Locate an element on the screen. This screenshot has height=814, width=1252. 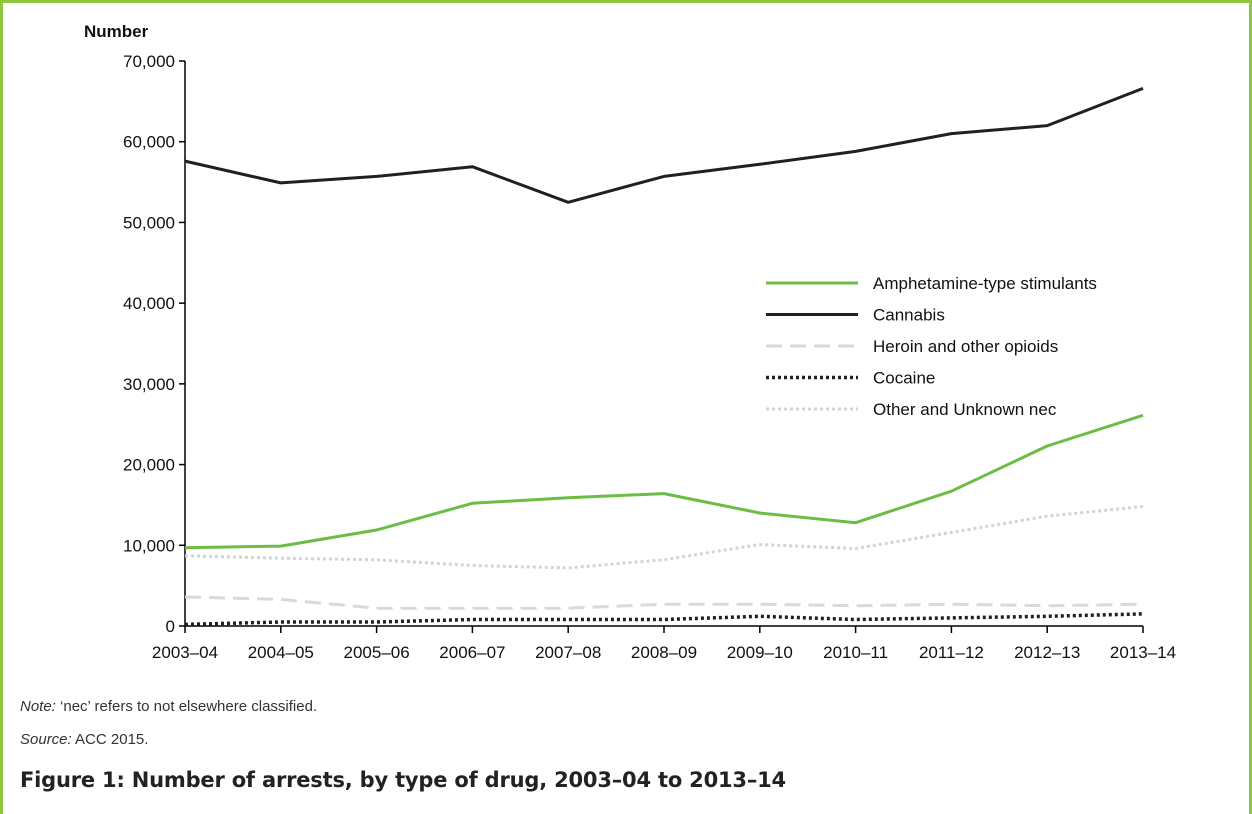
note-label: Note: is located at coordinates (38, 706).